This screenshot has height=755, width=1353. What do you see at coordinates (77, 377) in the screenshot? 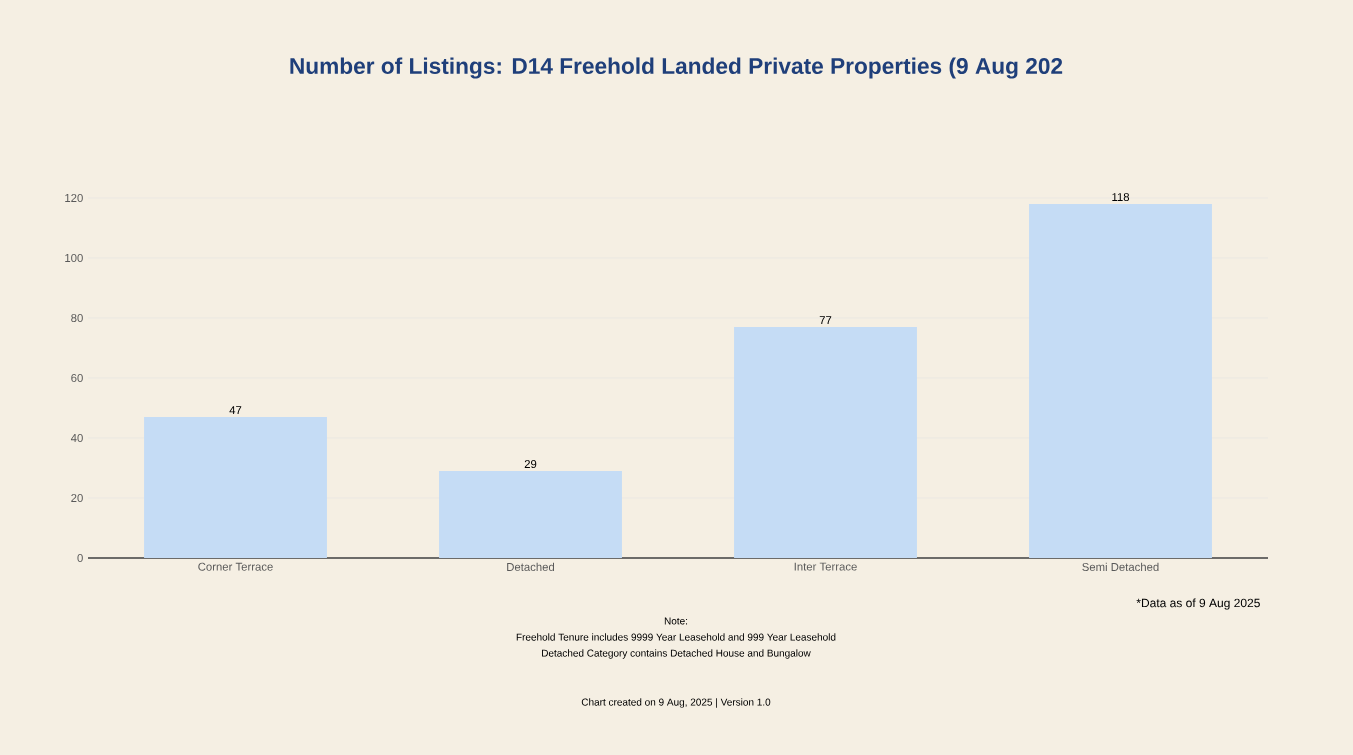
I see `y-tick-label: 60` at bounding box center [77, 377].